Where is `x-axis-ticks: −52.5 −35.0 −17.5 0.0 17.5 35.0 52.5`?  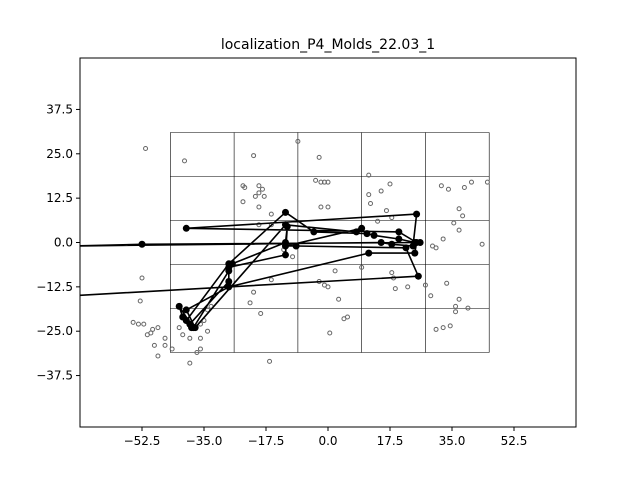
x-axis-ticks: −52.5 −35.0 −17.5 0.0 17.5 35.0 52.5 is located at coordinates (325, 437).